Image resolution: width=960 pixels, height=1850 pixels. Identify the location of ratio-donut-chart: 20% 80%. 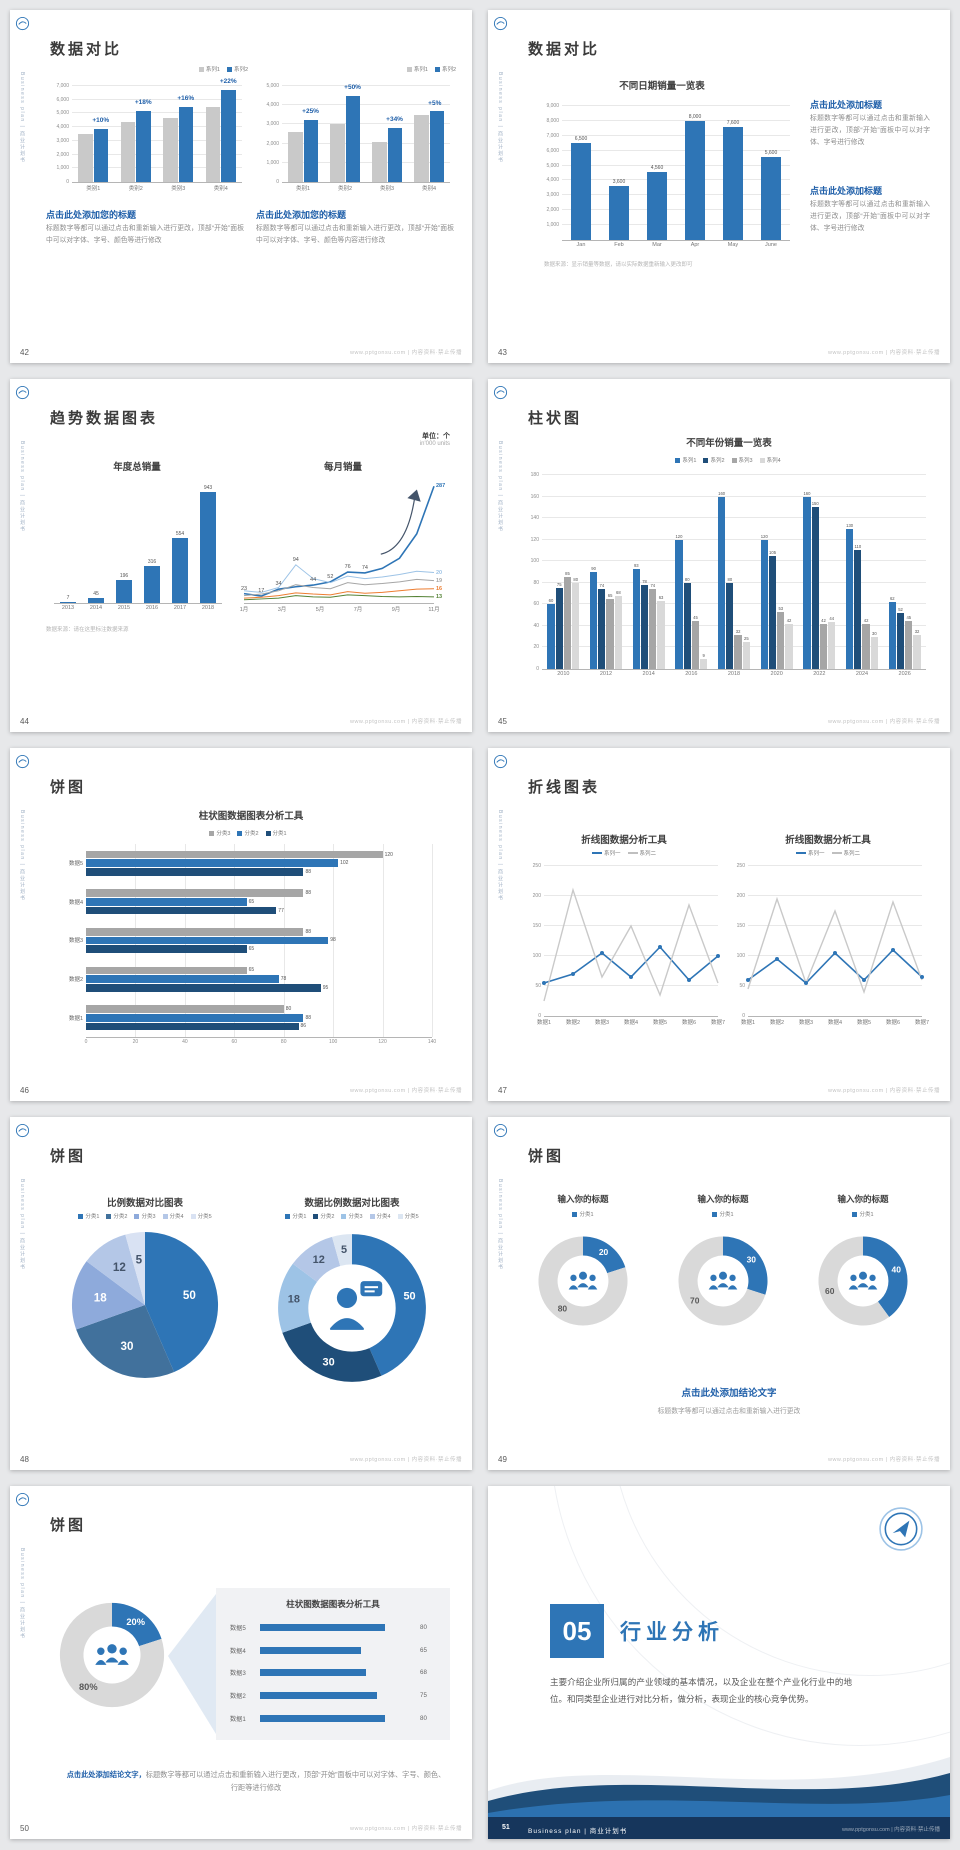
(112, 1655).